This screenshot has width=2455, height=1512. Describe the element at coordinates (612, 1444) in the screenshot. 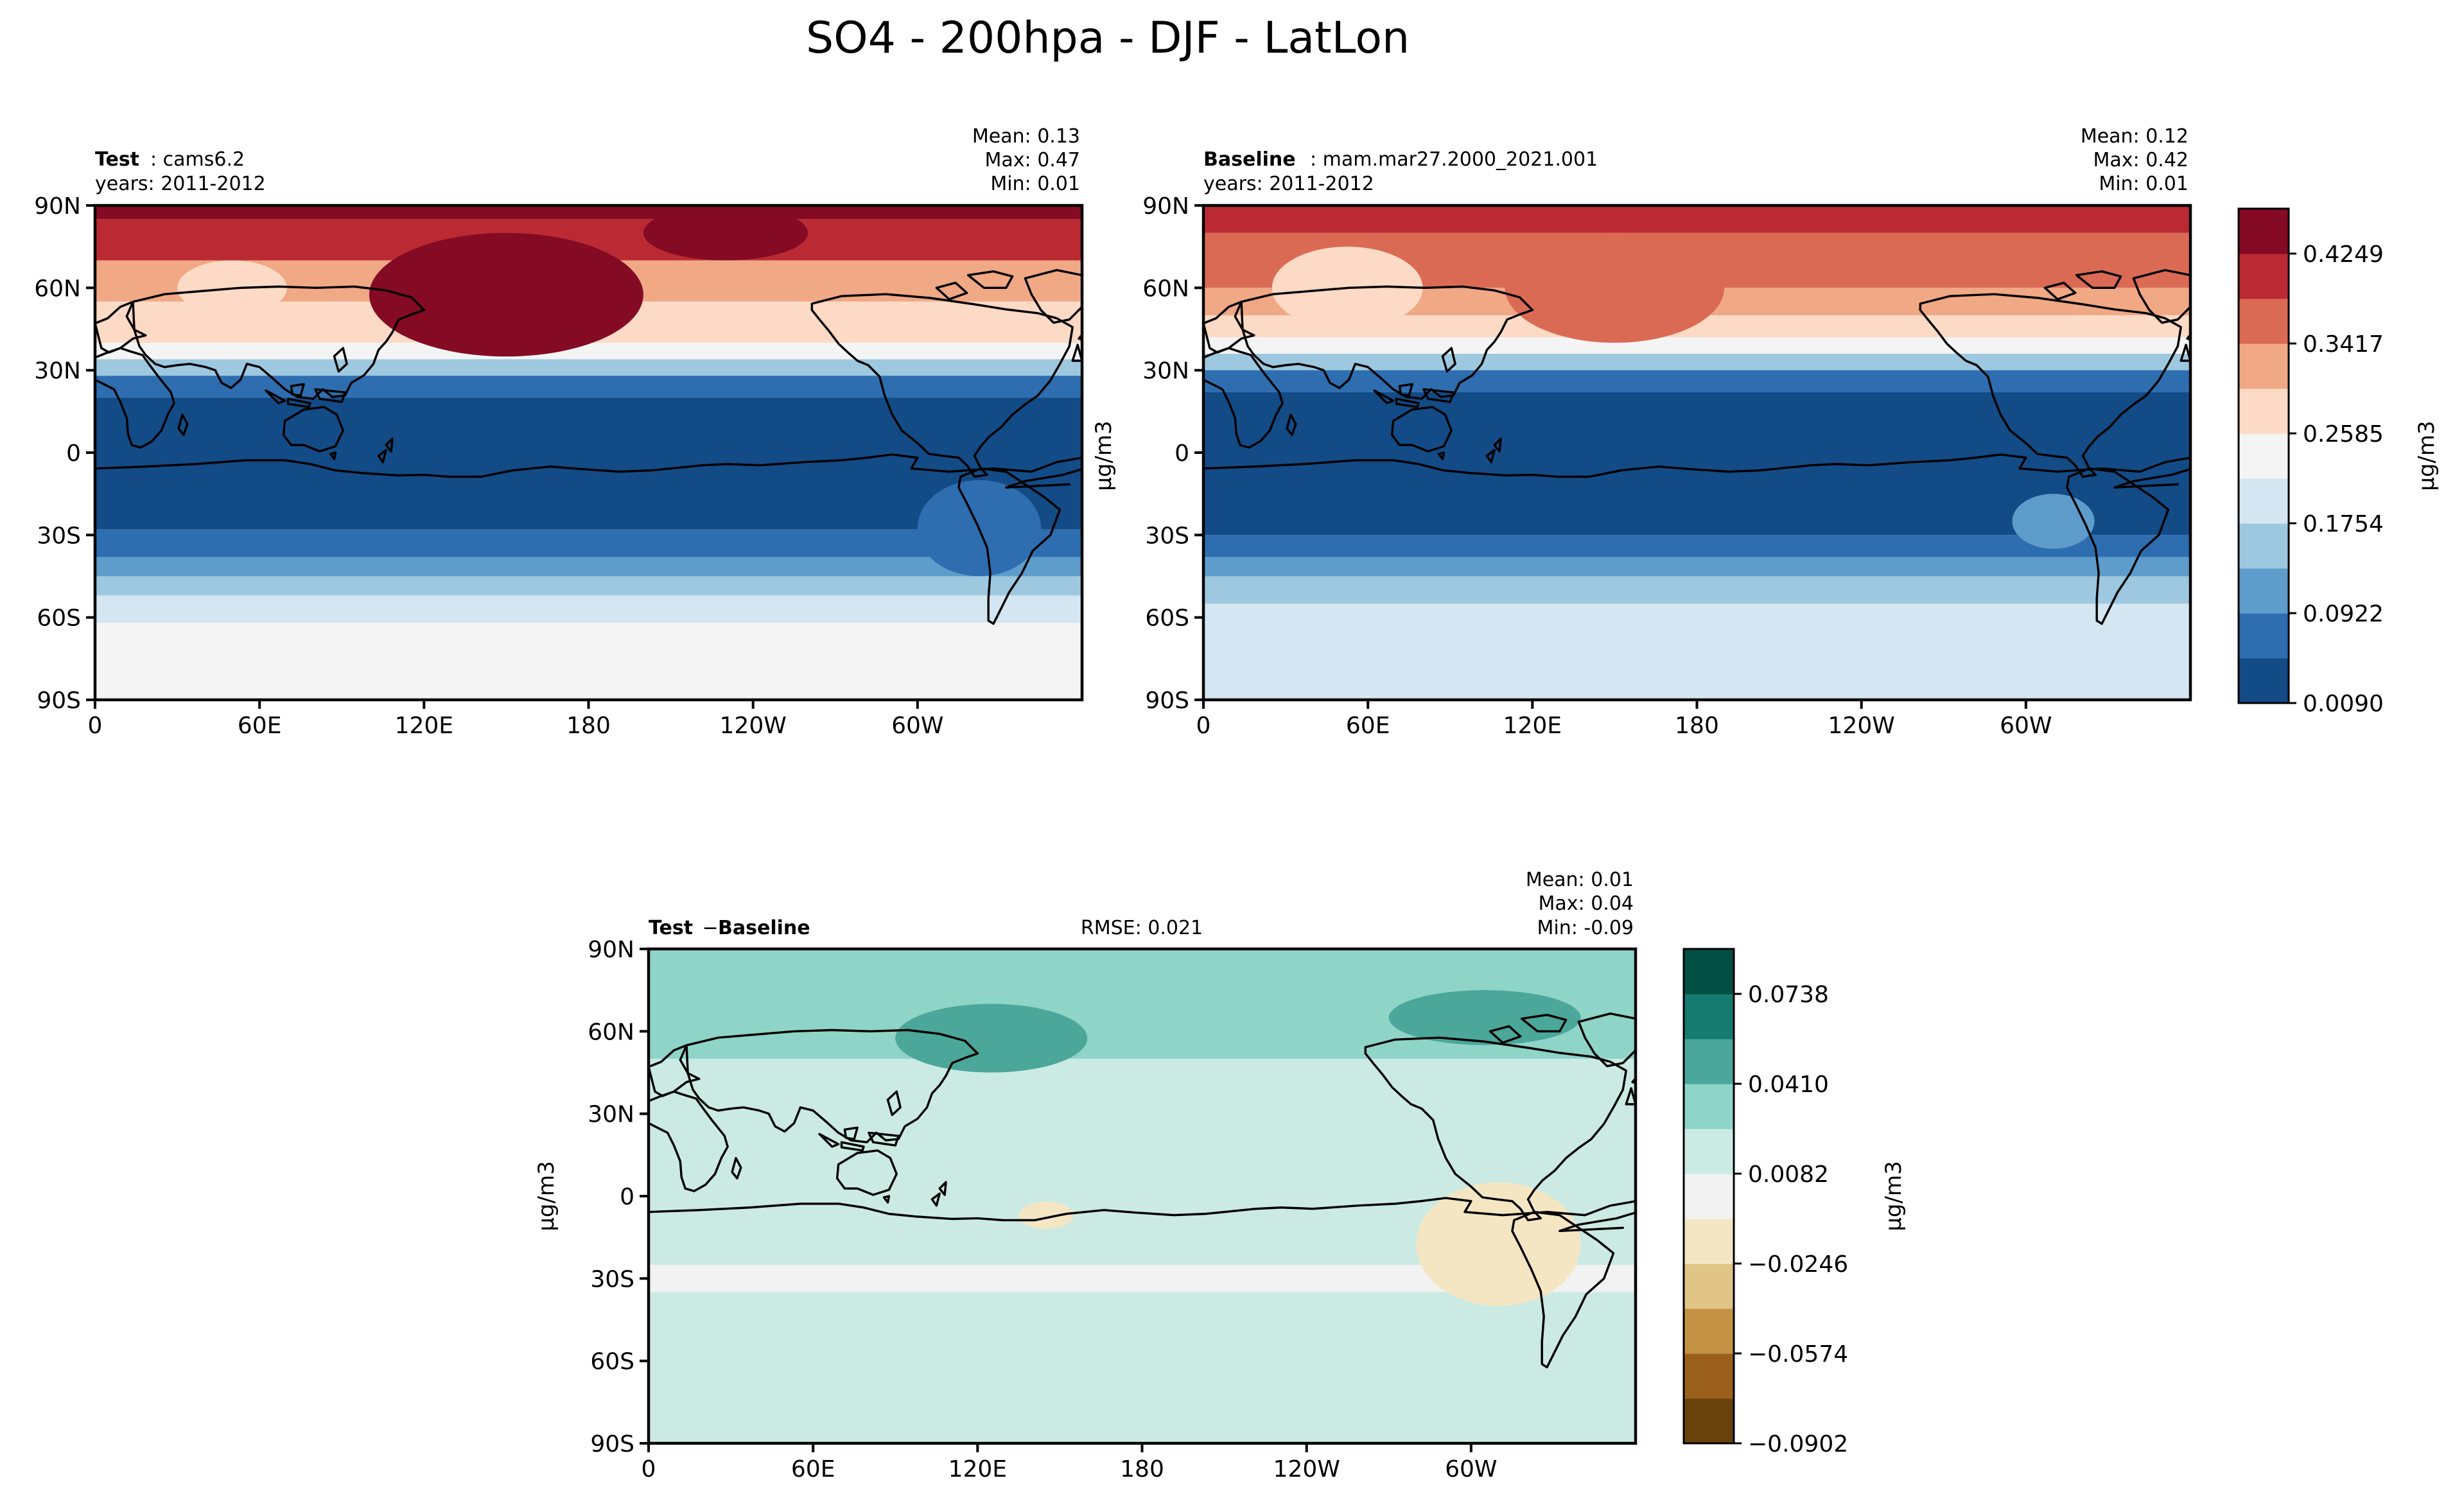

I see `diff-ytick-label-6: 90S` at that location.